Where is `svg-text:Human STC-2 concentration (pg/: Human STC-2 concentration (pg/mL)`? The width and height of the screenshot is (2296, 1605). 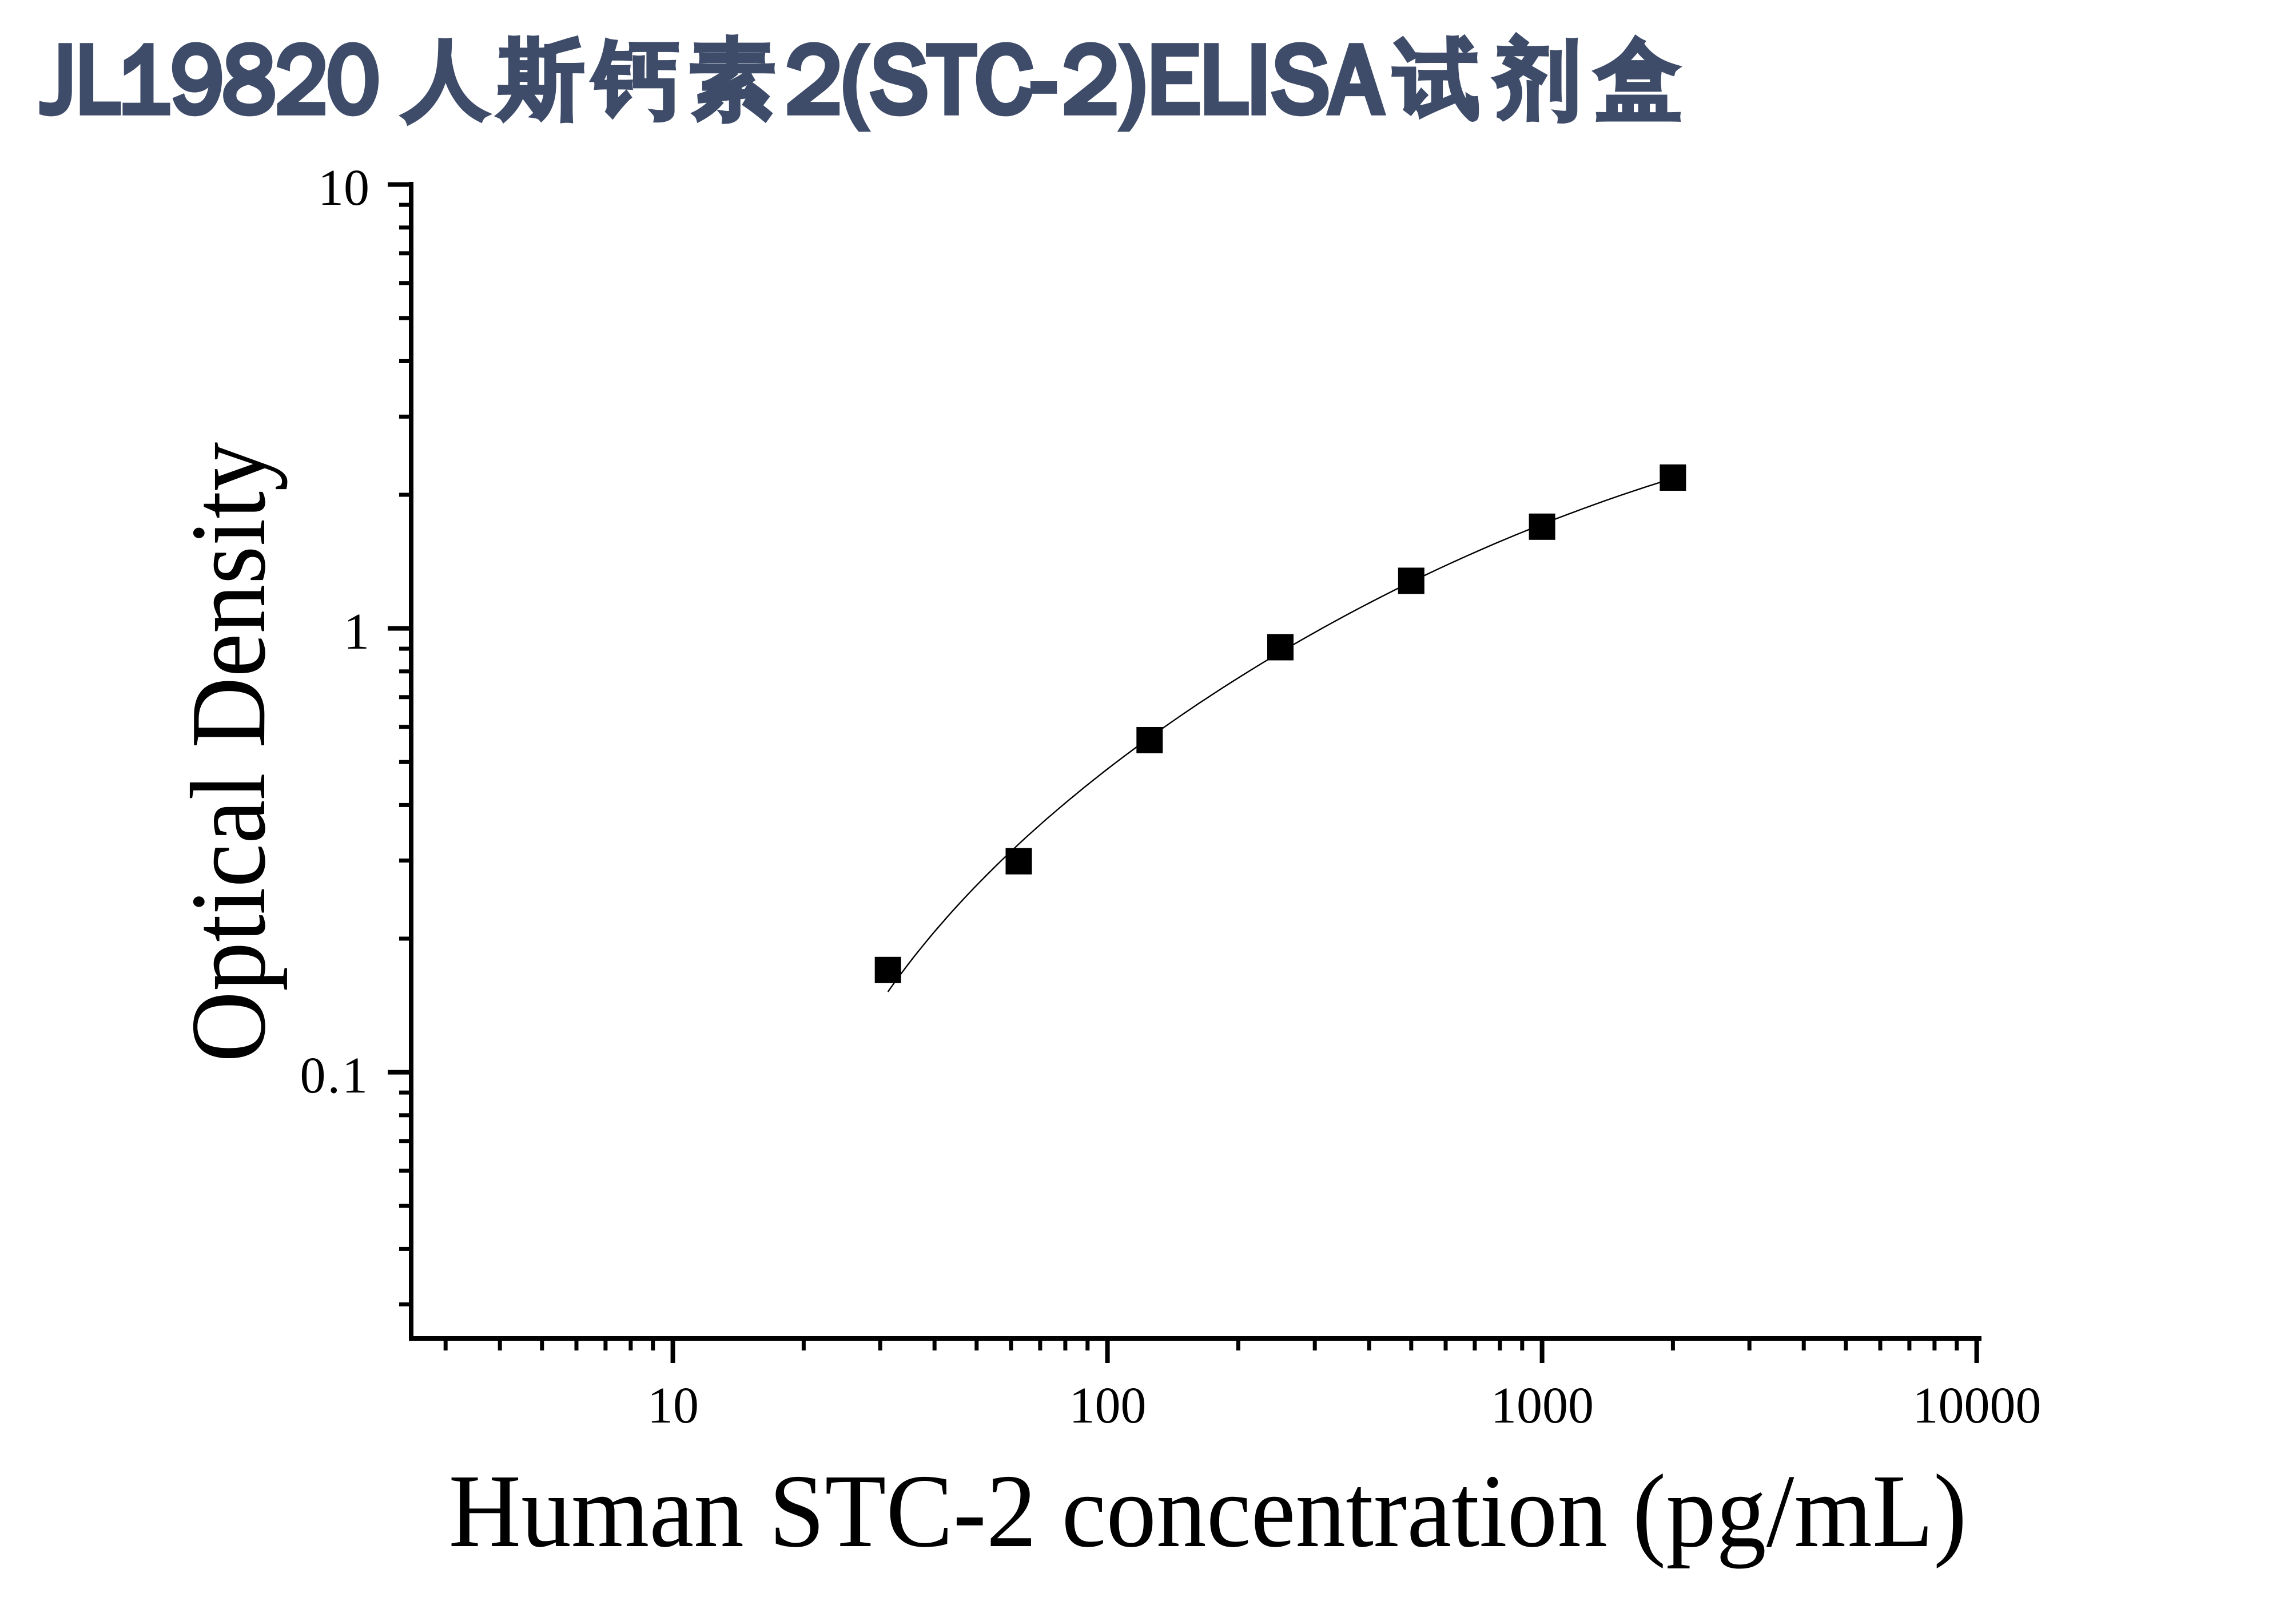 svg-text:Human STC-2 concentration (pg/: Human STC-2 concentration (pg/mL) is located at coordinates (1208, 1511).